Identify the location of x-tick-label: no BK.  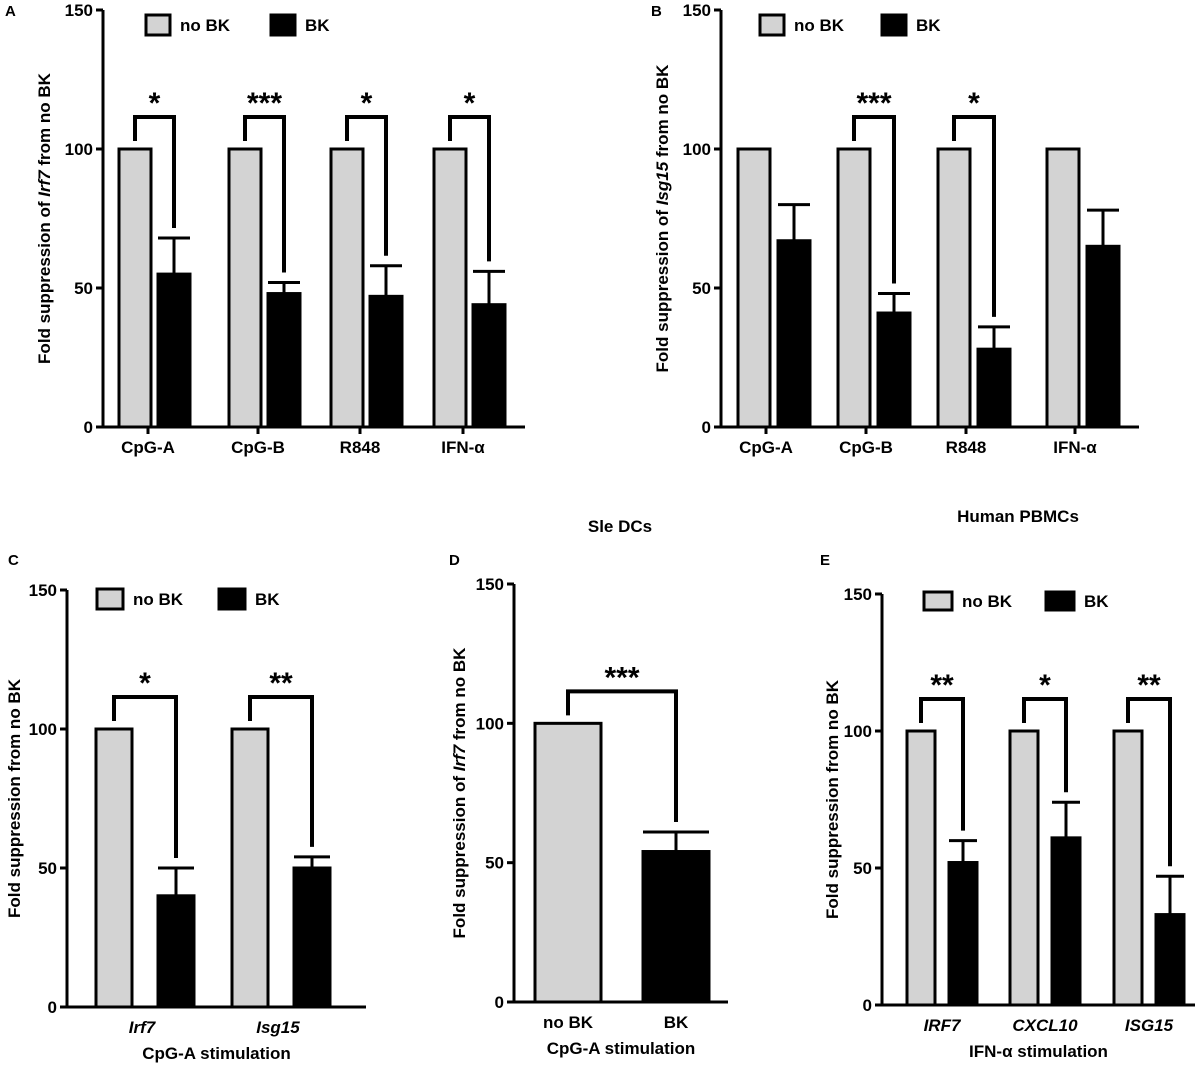
(568, 1022).